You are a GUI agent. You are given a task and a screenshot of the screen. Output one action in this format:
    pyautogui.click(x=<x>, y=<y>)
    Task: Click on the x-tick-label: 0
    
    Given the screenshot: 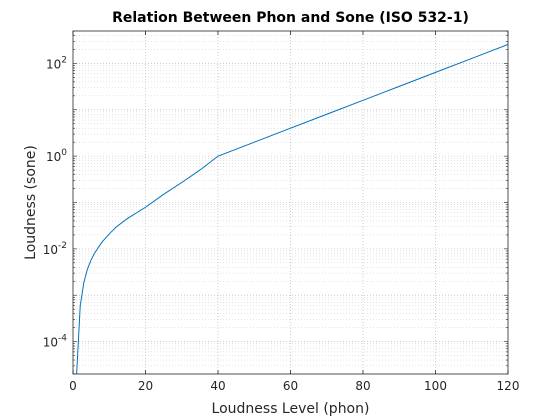 What is the action you would take?
    pyautogui.click(x=73, y=386)
    